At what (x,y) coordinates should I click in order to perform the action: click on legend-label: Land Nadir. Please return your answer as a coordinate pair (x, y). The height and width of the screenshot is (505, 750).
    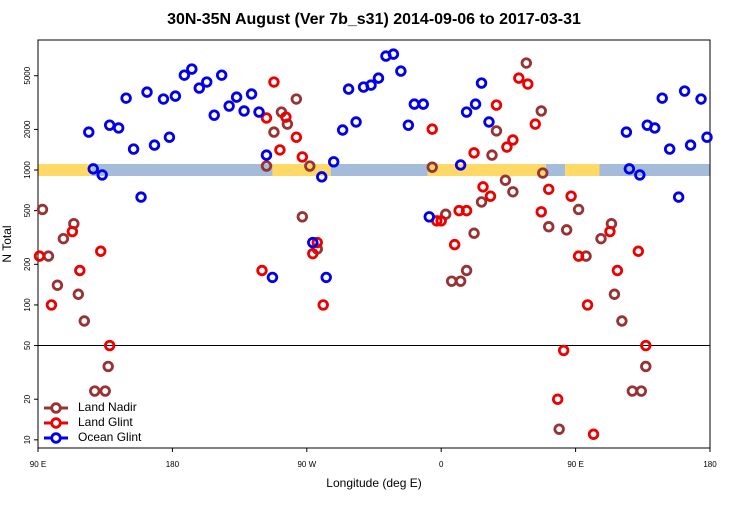
    Looking at the image, I should click on (107, 407).